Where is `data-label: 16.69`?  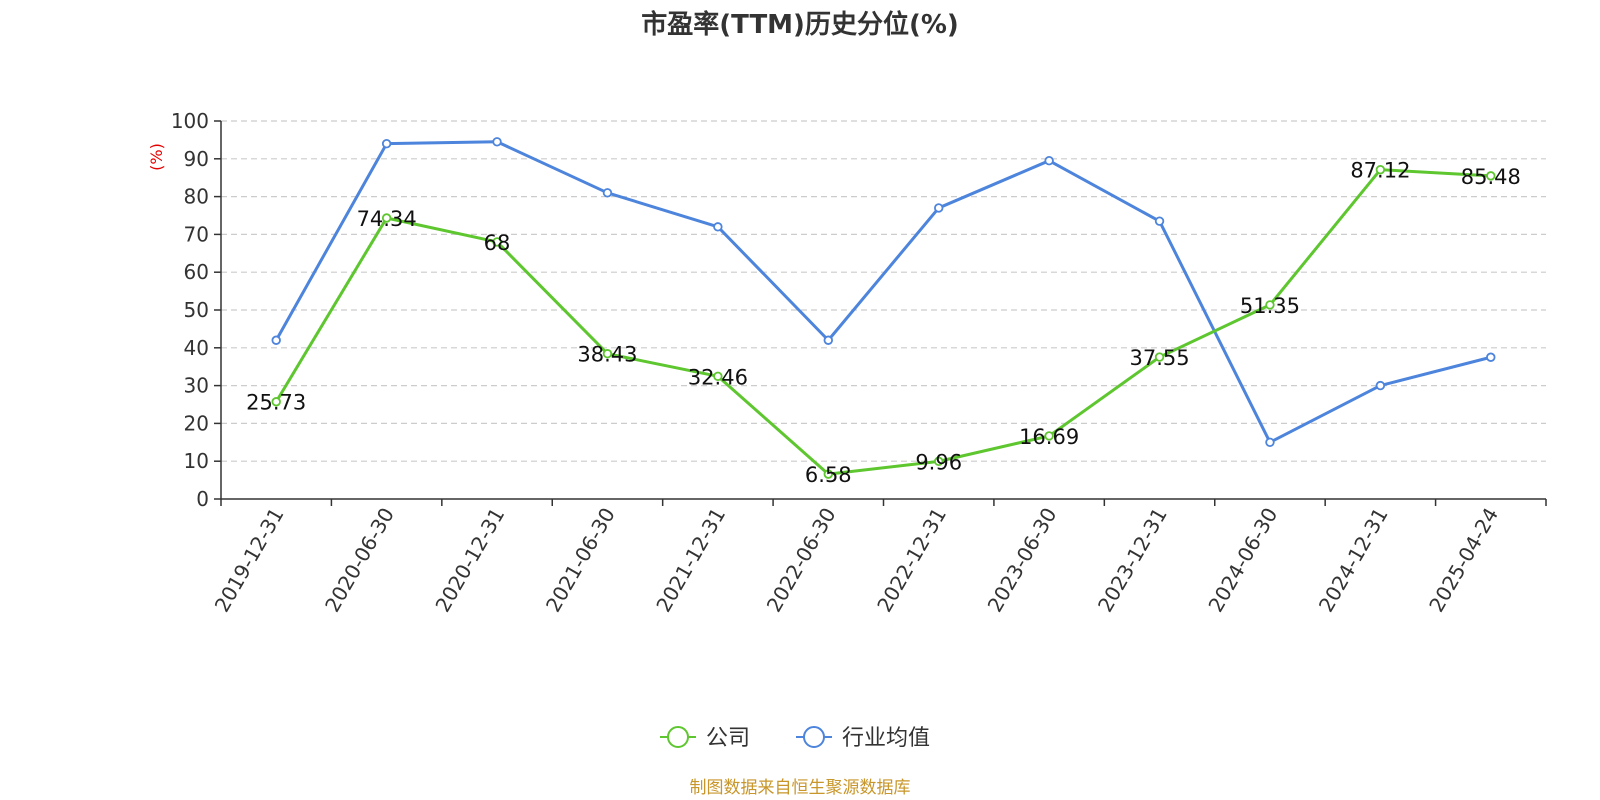
data-label: 16.69 is located at coordinates (1049, 437).